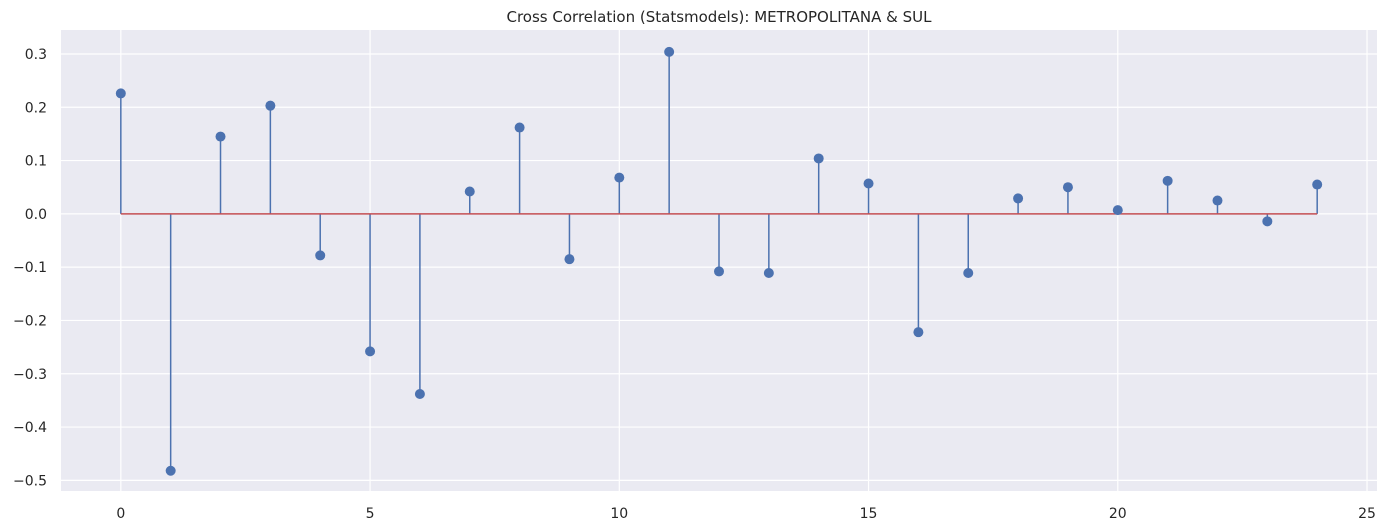  I want to click on x-tick-labels: 0 5 10 15 20 25, so click(746, 514).